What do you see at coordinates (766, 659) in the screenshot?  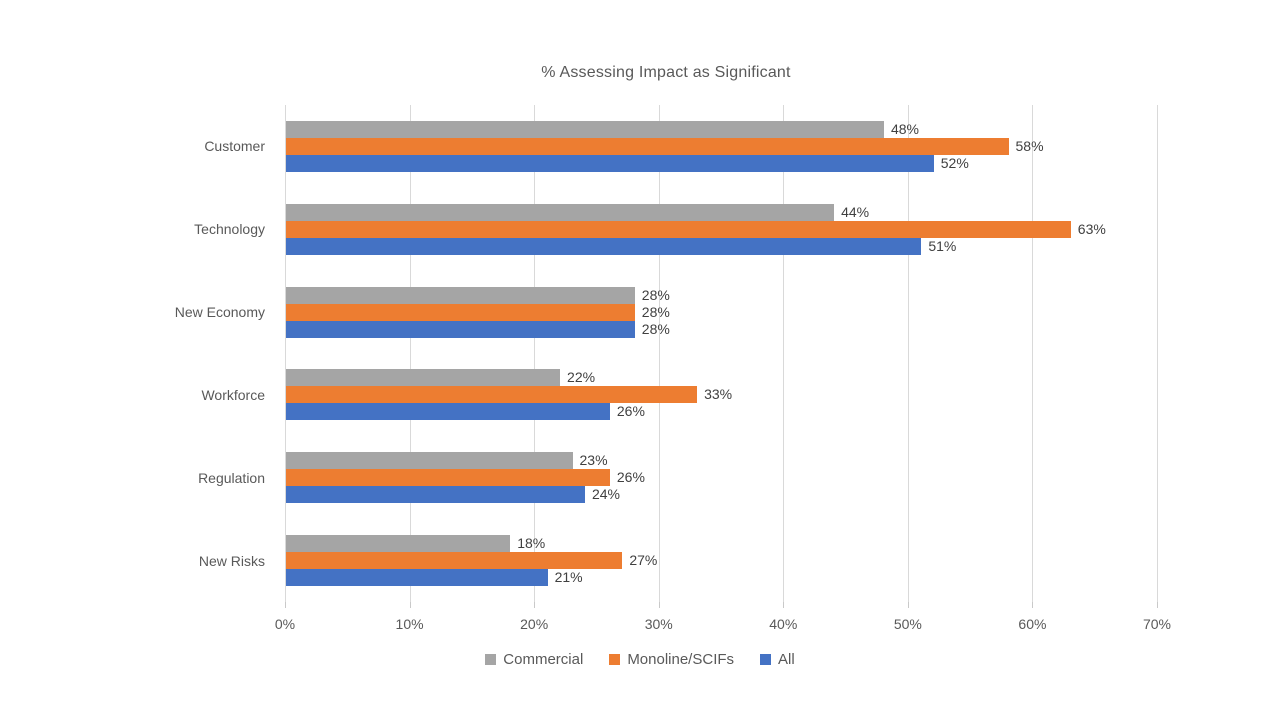 I see `legend-swatch-all` at bounding box center [766, 659].